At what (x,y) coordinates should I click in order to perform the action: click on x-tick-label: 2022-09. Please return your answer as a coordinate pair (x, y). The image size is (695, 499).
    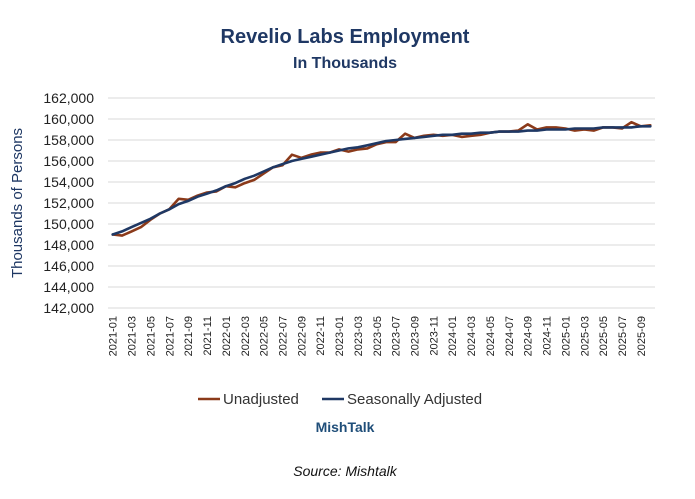
    Looking at the image, I should click on (302, 336).